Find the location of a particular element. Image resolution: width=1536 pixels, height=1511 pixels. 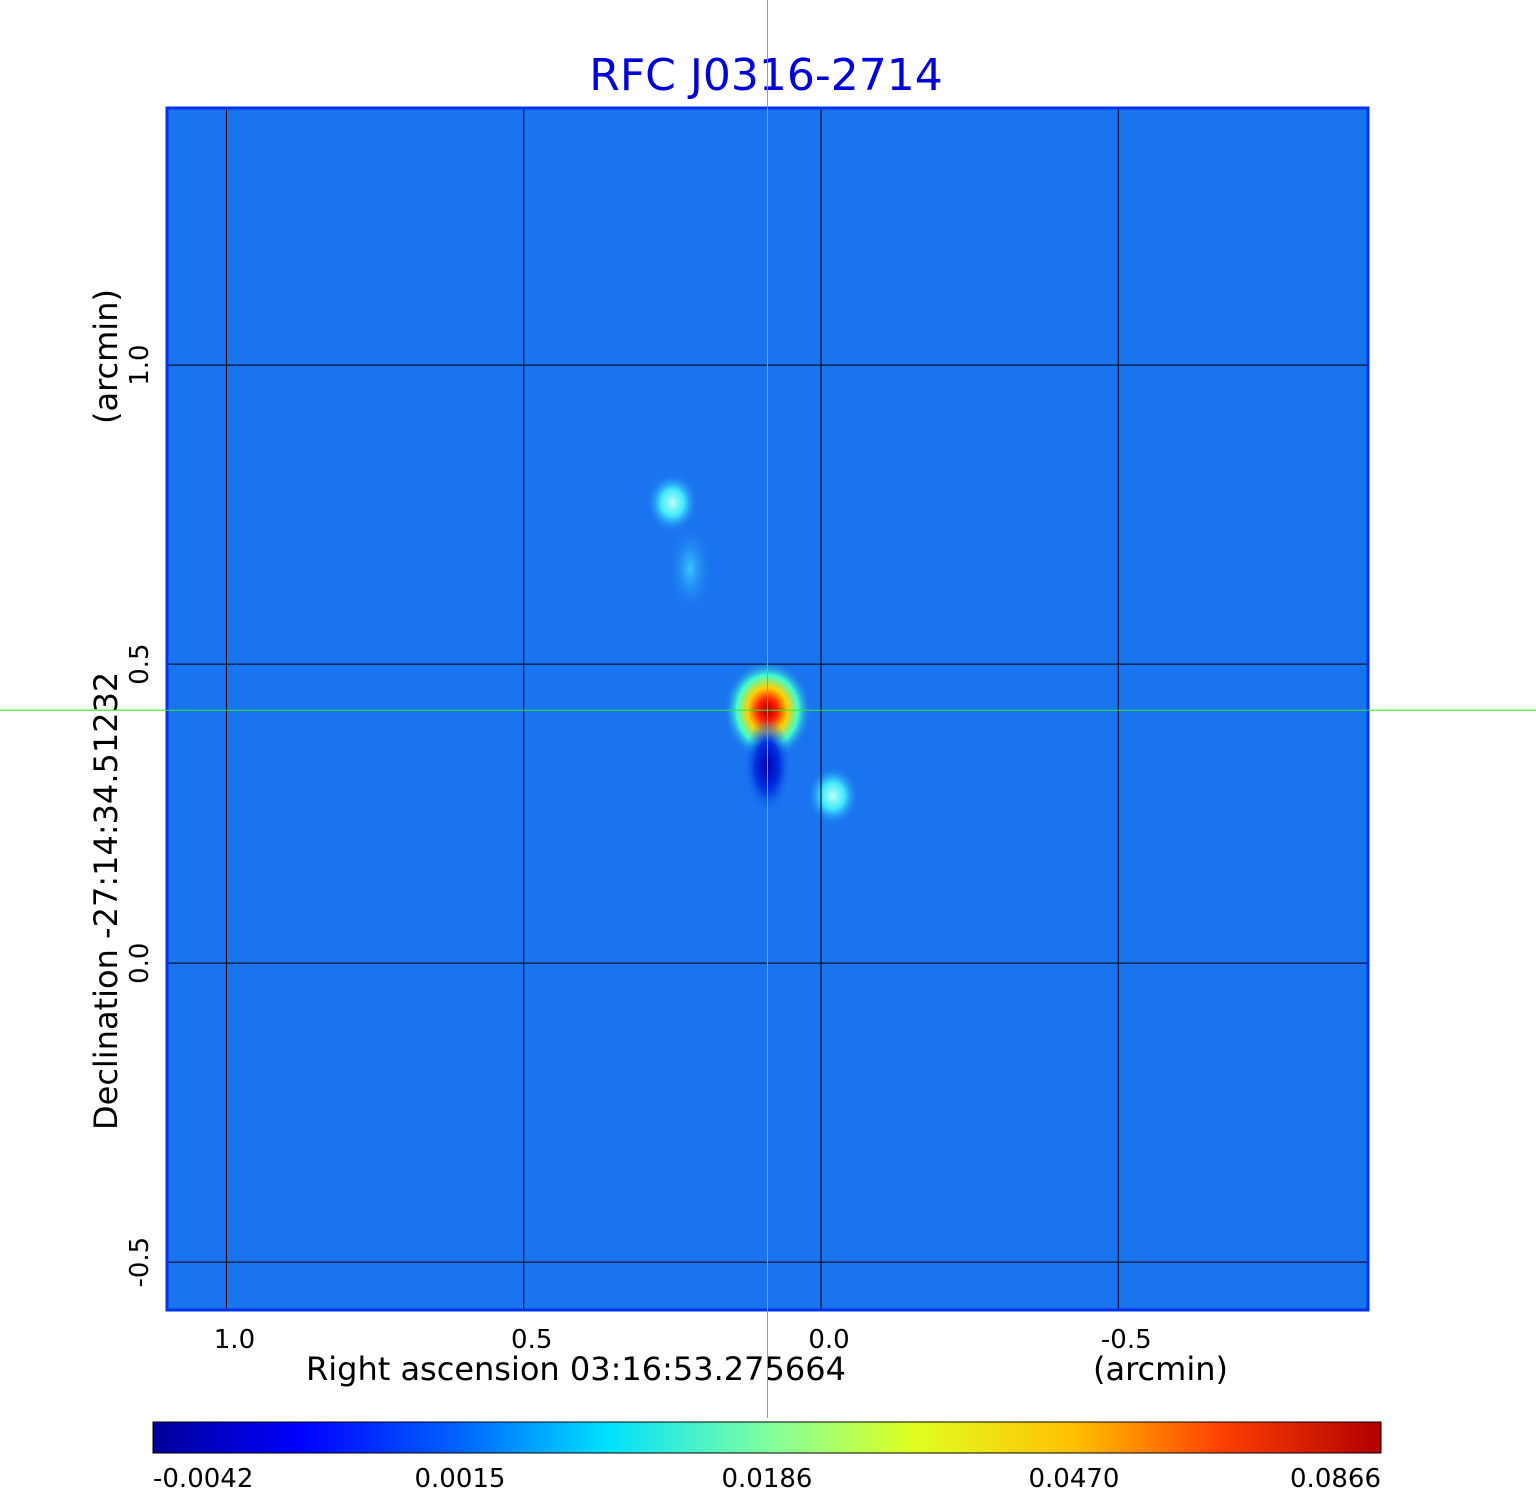

y-tick-label: -0.5 is located at coordinates (140, 1262).